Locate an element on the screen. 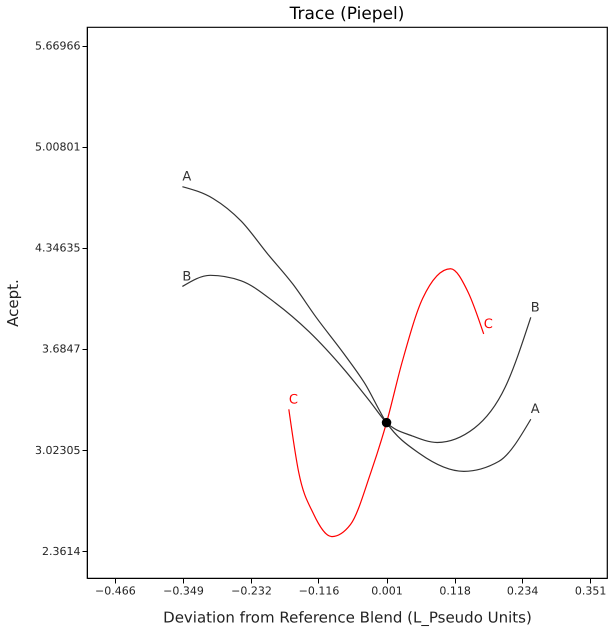 This screenshot has height=630, width=612. series-label: C is located at coordinates (488, 324).